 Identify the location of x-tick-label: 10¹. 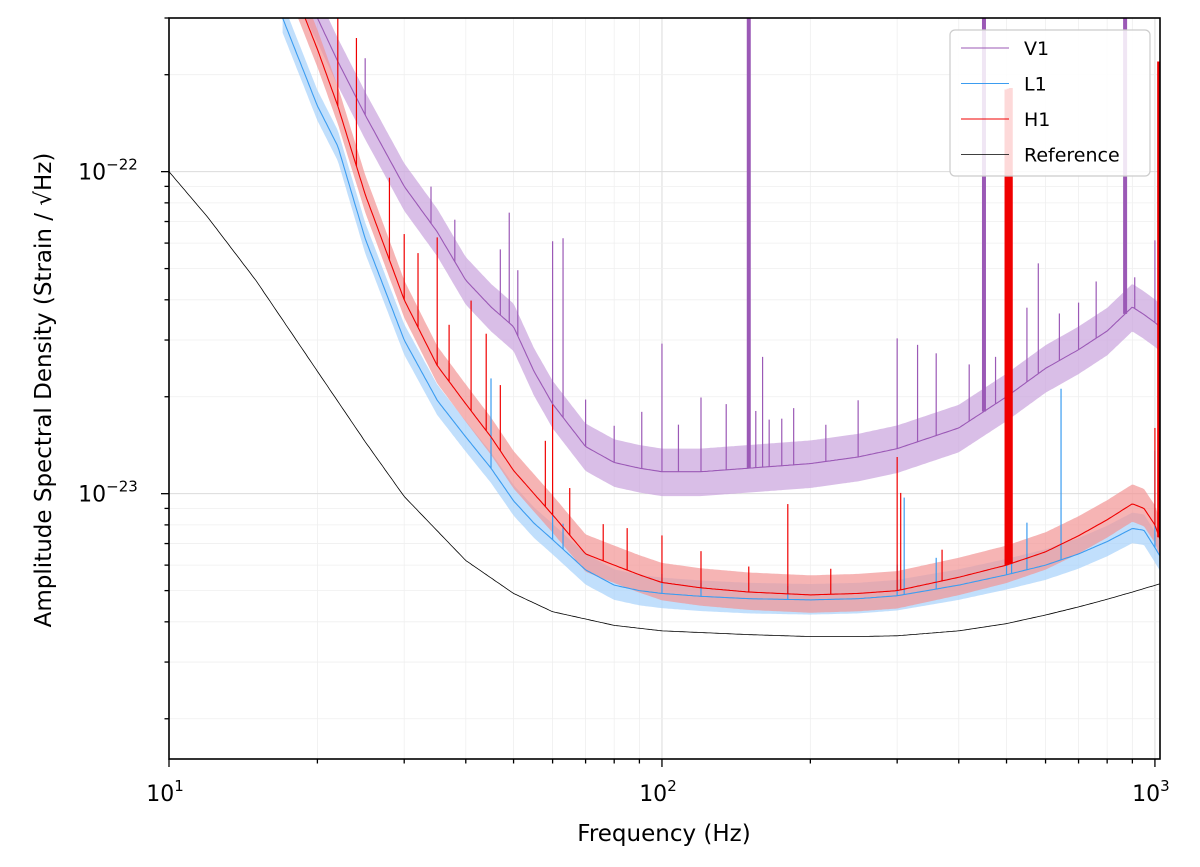
(165, 792).